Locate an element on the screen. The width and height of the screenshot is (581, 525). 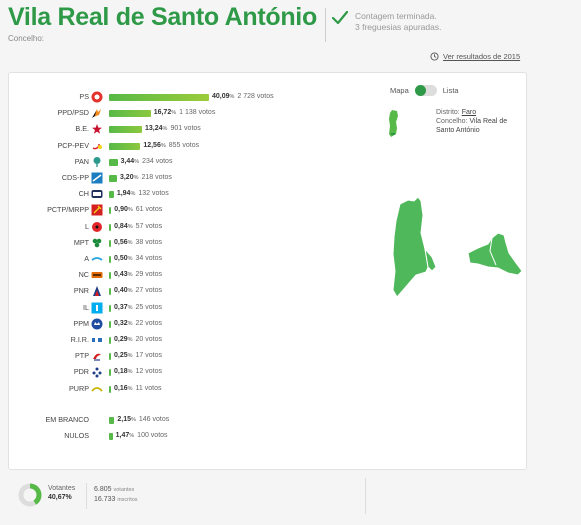
map-list-switch is located at coordinates (425, 90).